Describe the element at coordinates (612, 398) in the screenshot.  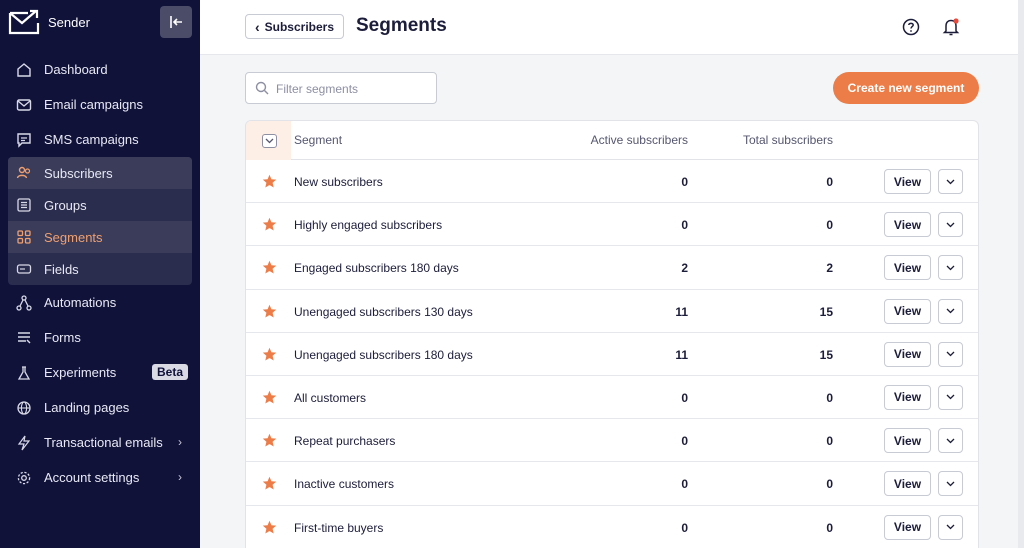
I see `table-row: All customers 0 0 View` at that location.